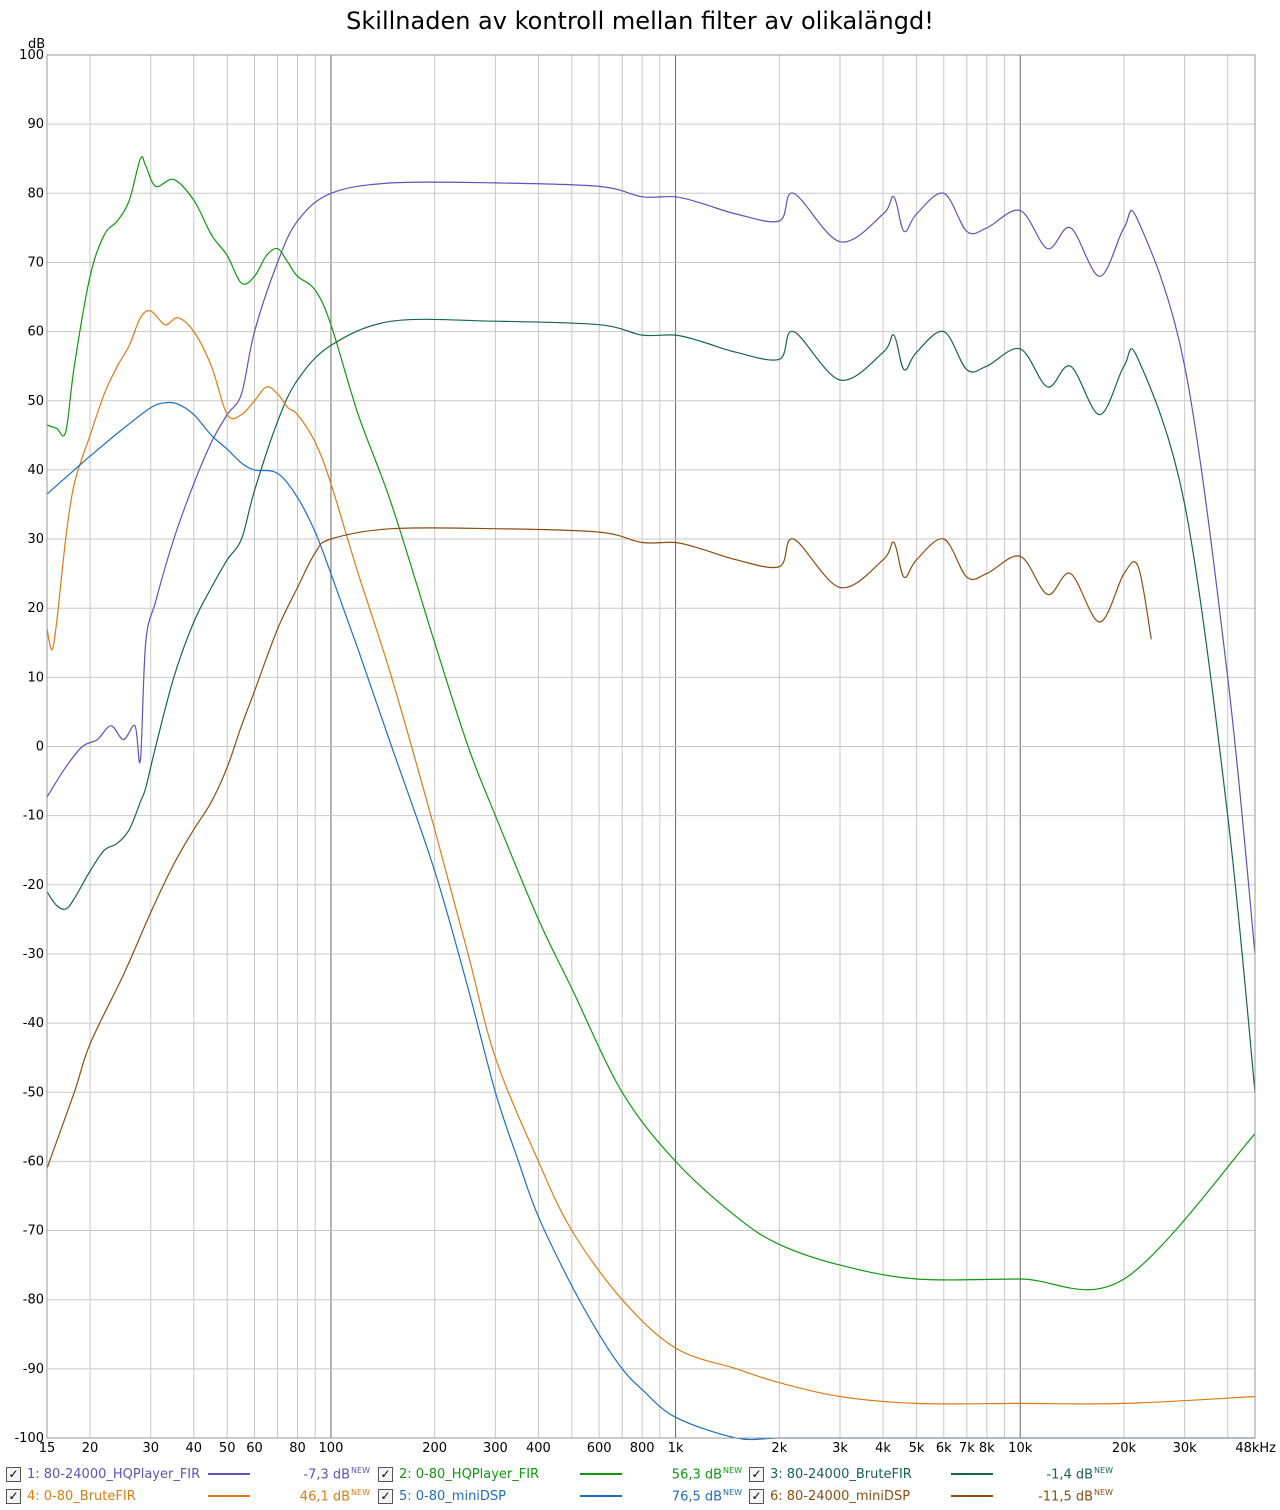  Describe the element at coordinates (840, 1448) in the screenshot. I see `x-tick-label: 3k` at that location.